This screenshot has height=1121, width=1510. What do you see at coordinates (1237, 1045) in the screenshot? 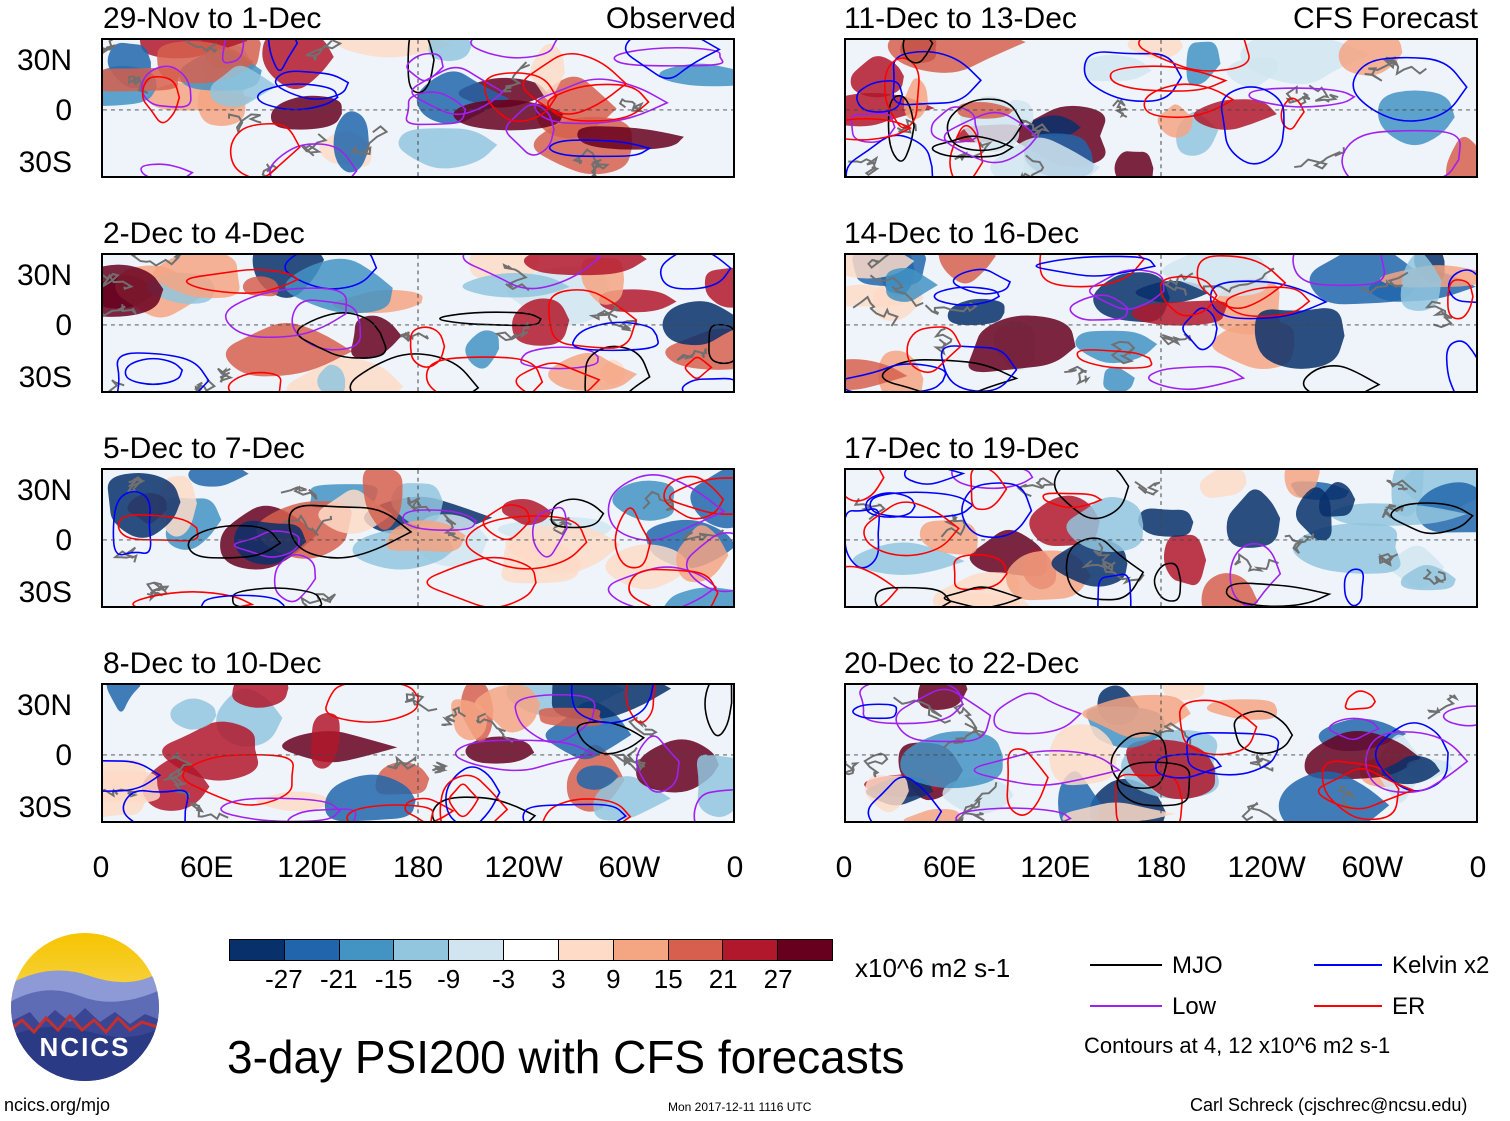
I see `contour-note: Contours at 4, 12 x10^6 m2 s-1` at bounding box center [1237, 1045].